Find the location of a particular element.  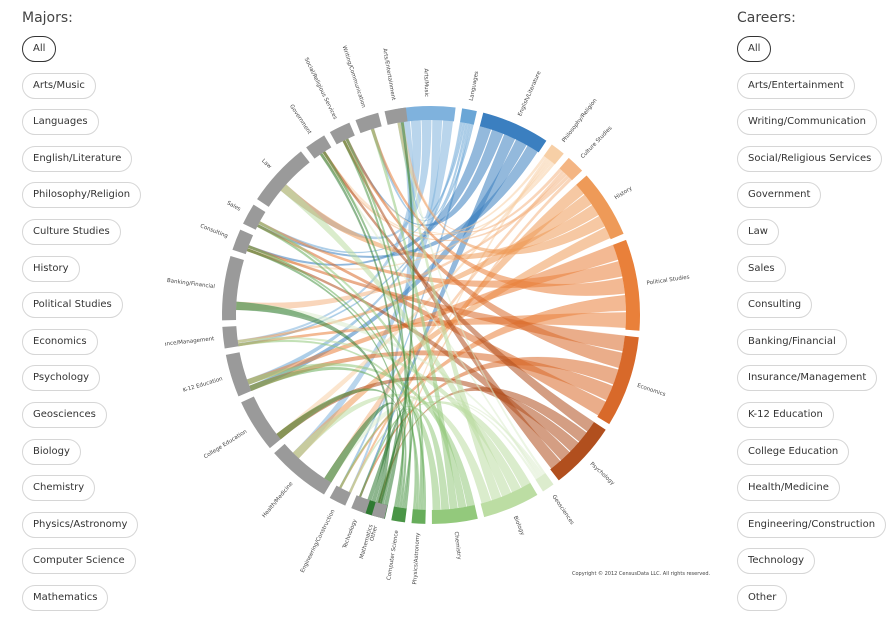

major-item-wrapper: English/Literature is located at coordinates (81, 164).